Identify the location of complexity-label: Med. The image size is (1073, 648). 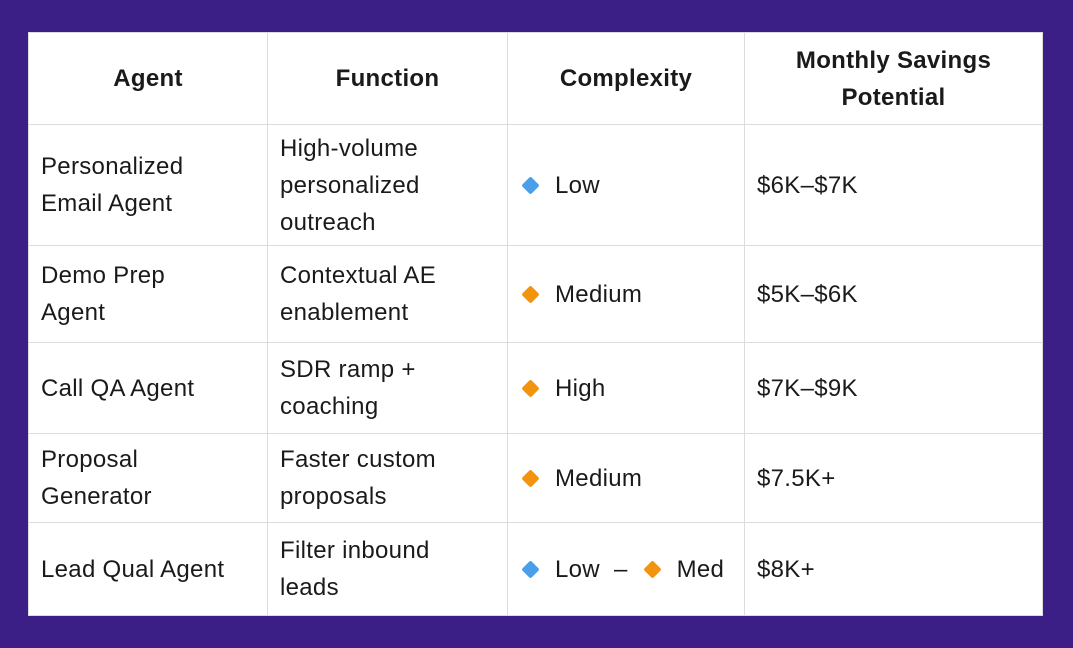
(700, 569).